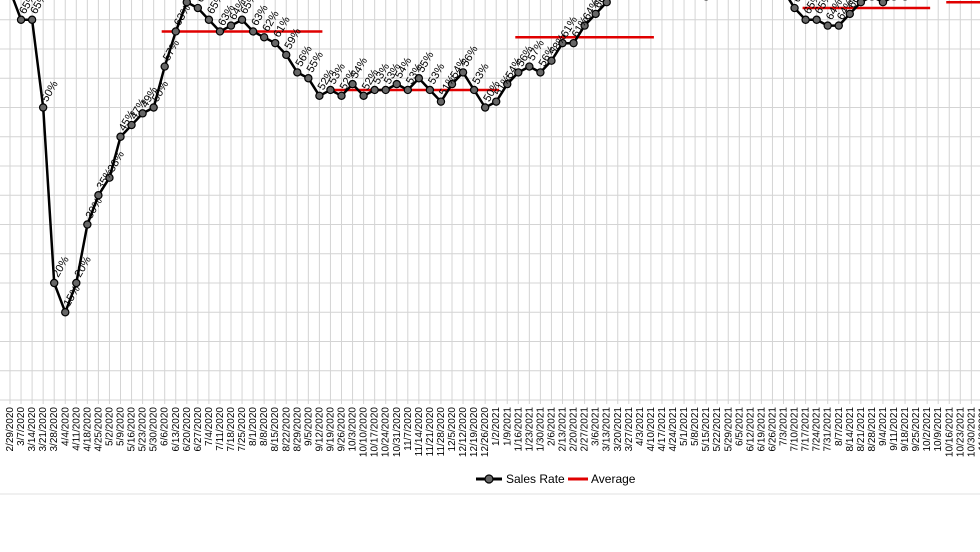 The image size is (980, 552). I want to click on x-tick-label: 5/30/2020, so click(154, 429).